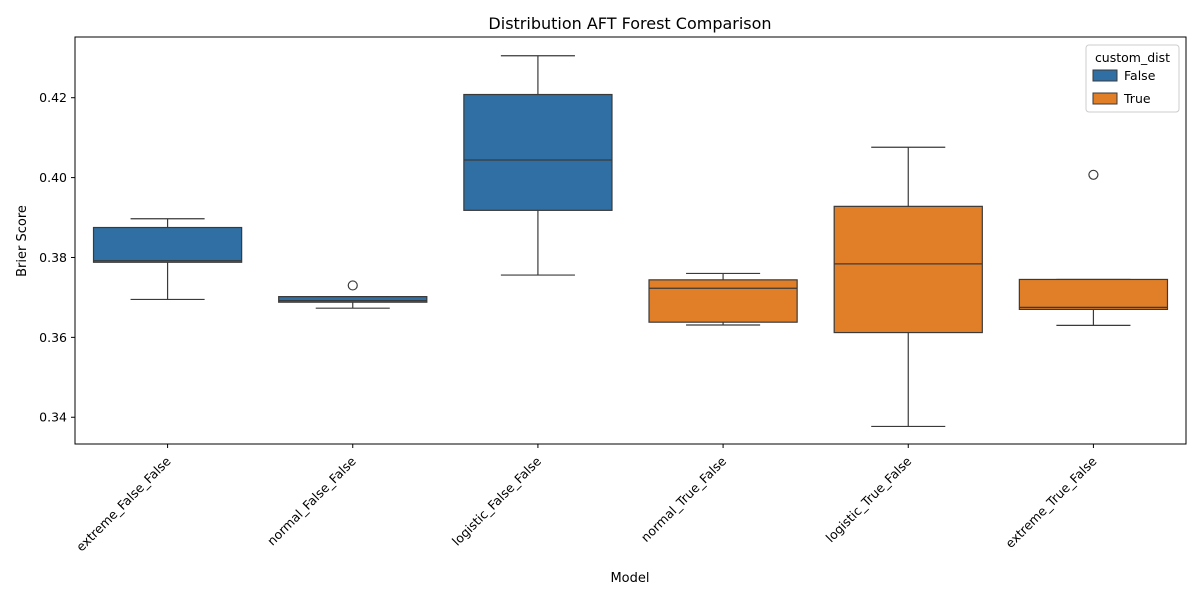  I want to click on chart-title: Distribution AFT Forest Comparison, so click(629, 23).